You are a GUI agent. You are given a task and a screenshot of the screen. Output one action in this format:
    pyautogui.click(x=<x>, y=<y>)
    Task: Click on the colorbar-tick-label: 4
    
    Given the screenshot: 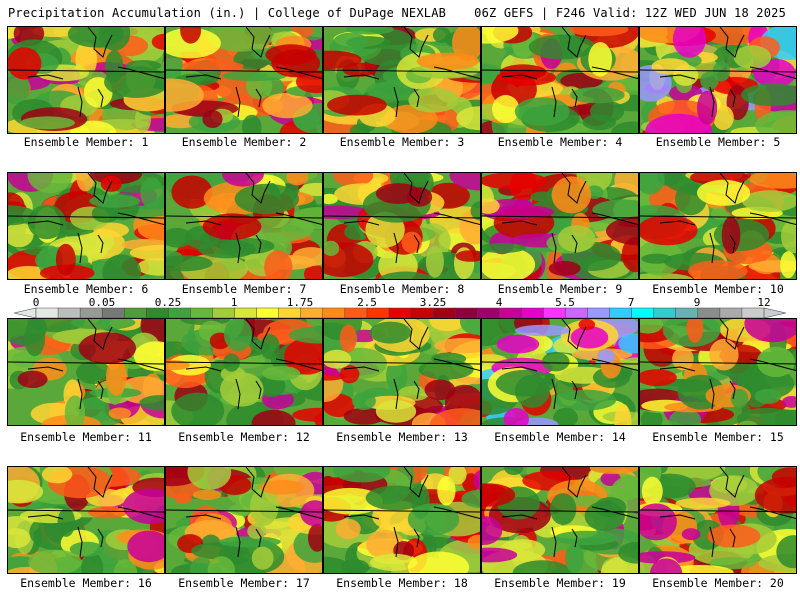 What is the action you would take?
    pyautogui.click(x=499, y=302)
    